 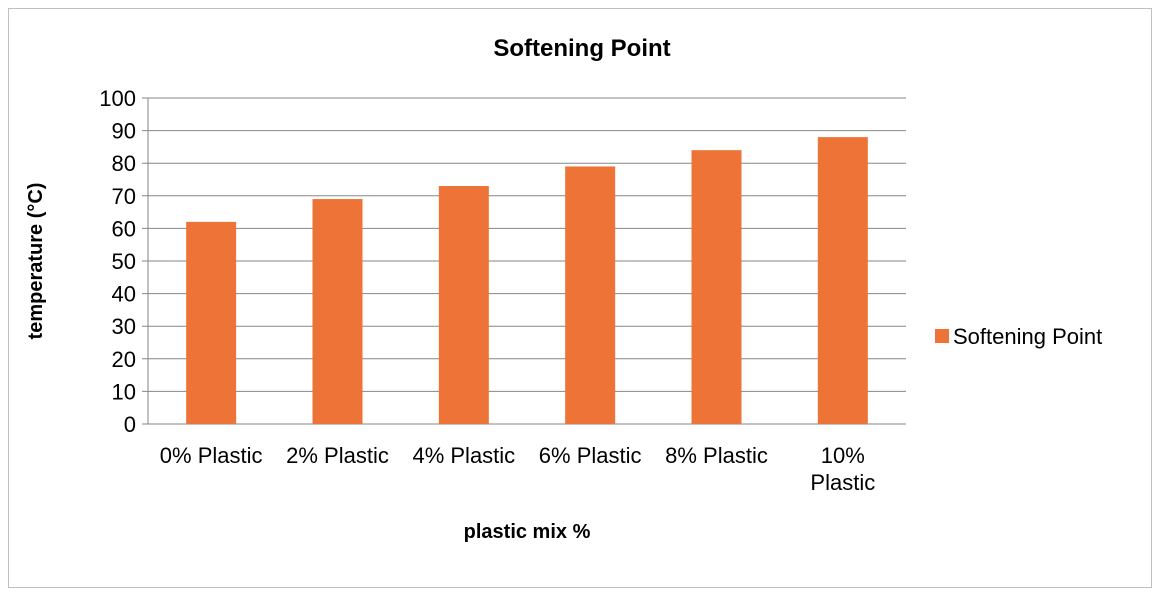 What do you see at coordinates (36, 261) in the screenshot?
I see `y-axis-title: temperature (°C)` at bounding box center [36, 261].